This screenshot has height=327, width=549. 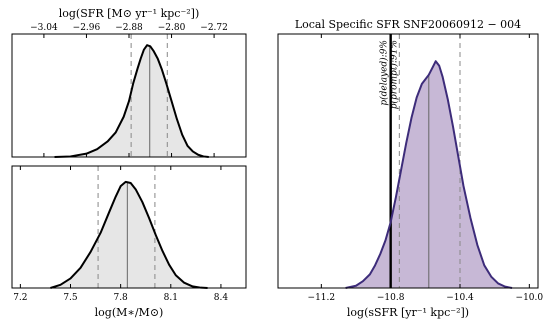 What do you see at coordinates (460, 298) in the screenshot?
I see `x-tick-label: −10.4` at bounding box center [460, 298].